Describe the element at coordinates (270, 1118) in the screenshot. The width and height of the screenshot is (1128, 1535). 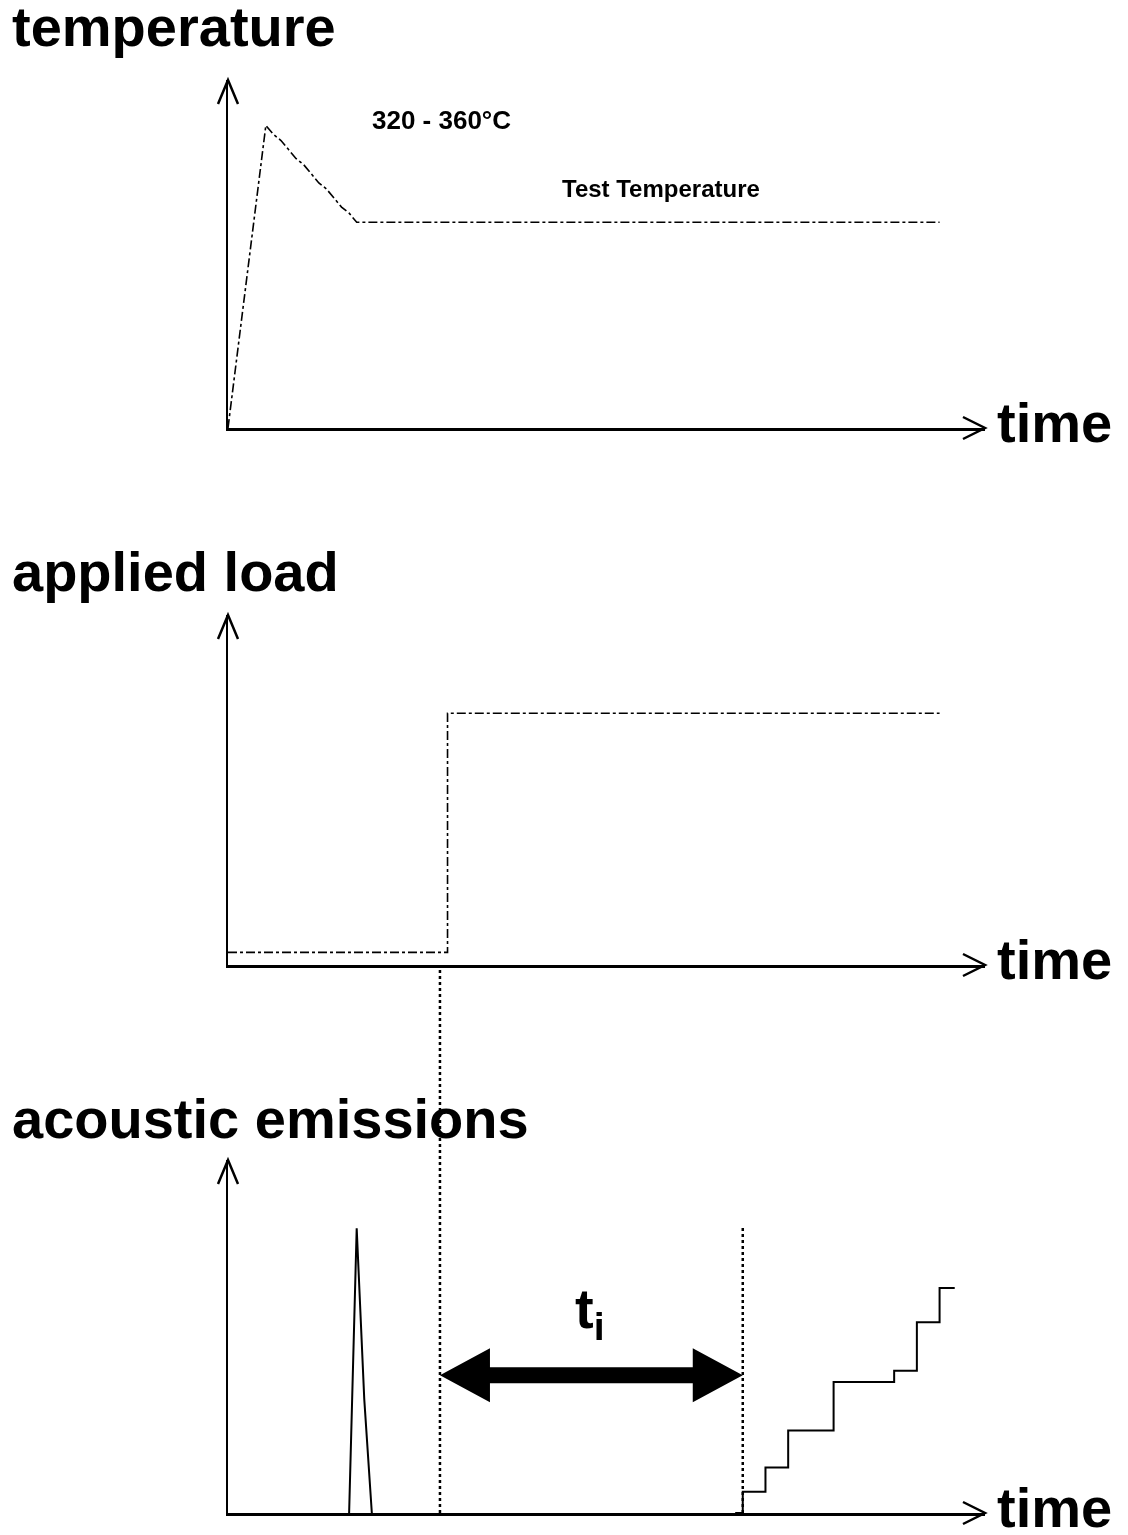
I see `y-axis-title: acoustic emissions` at that location.